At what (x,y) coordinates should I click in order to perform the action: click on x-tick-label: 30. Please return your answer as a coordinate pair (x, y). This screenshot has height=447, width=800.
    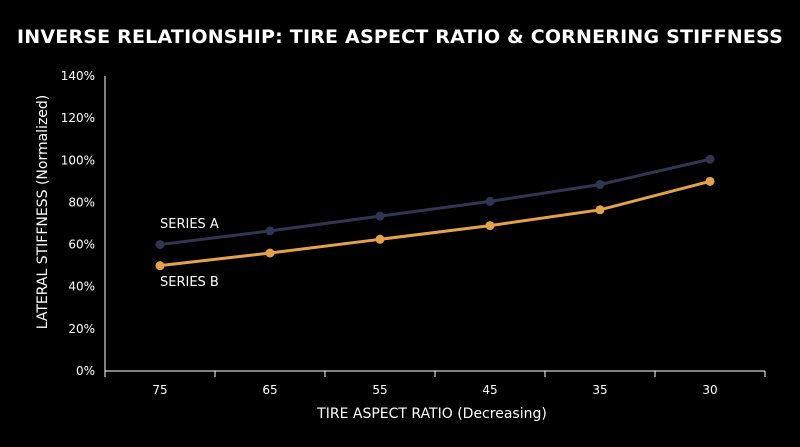
    Looking at the image, I should click on (709, 390).